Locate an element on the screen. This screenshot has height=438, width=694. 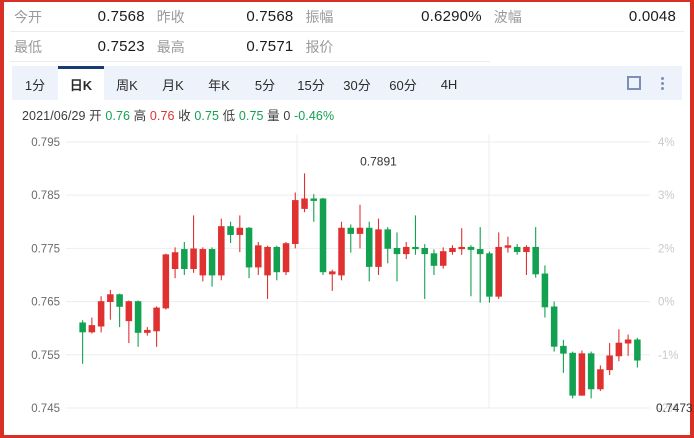
tab-年K: 年K is located at coordinates (219, 85).